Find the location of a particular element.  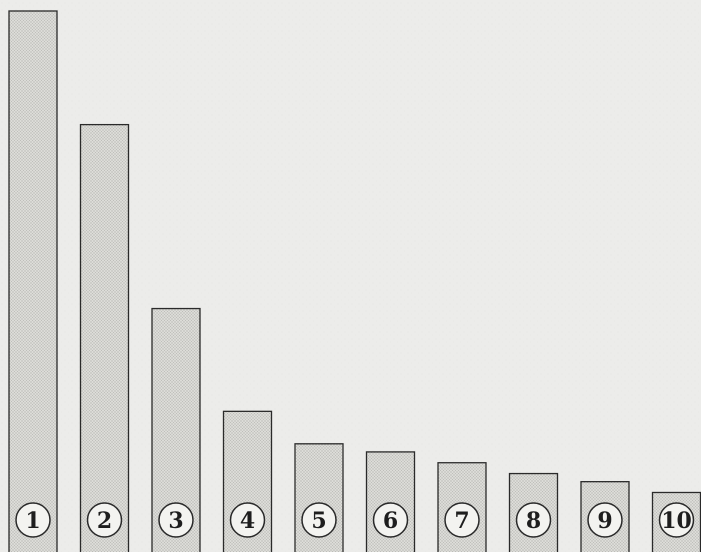

category-label-5: 5 is located at coordinates (318, 521).